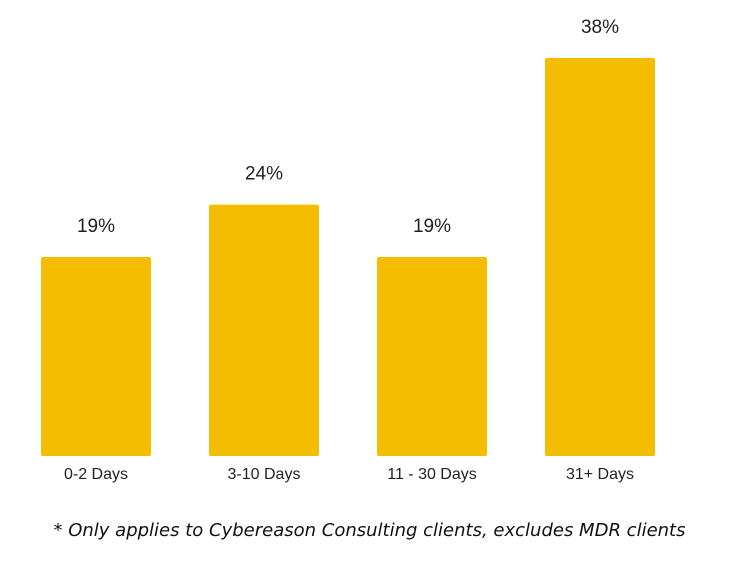  Describe the element at coordinates (600, 474) in the screenshot. I see `category-label-4: 31+ Days` at that location.